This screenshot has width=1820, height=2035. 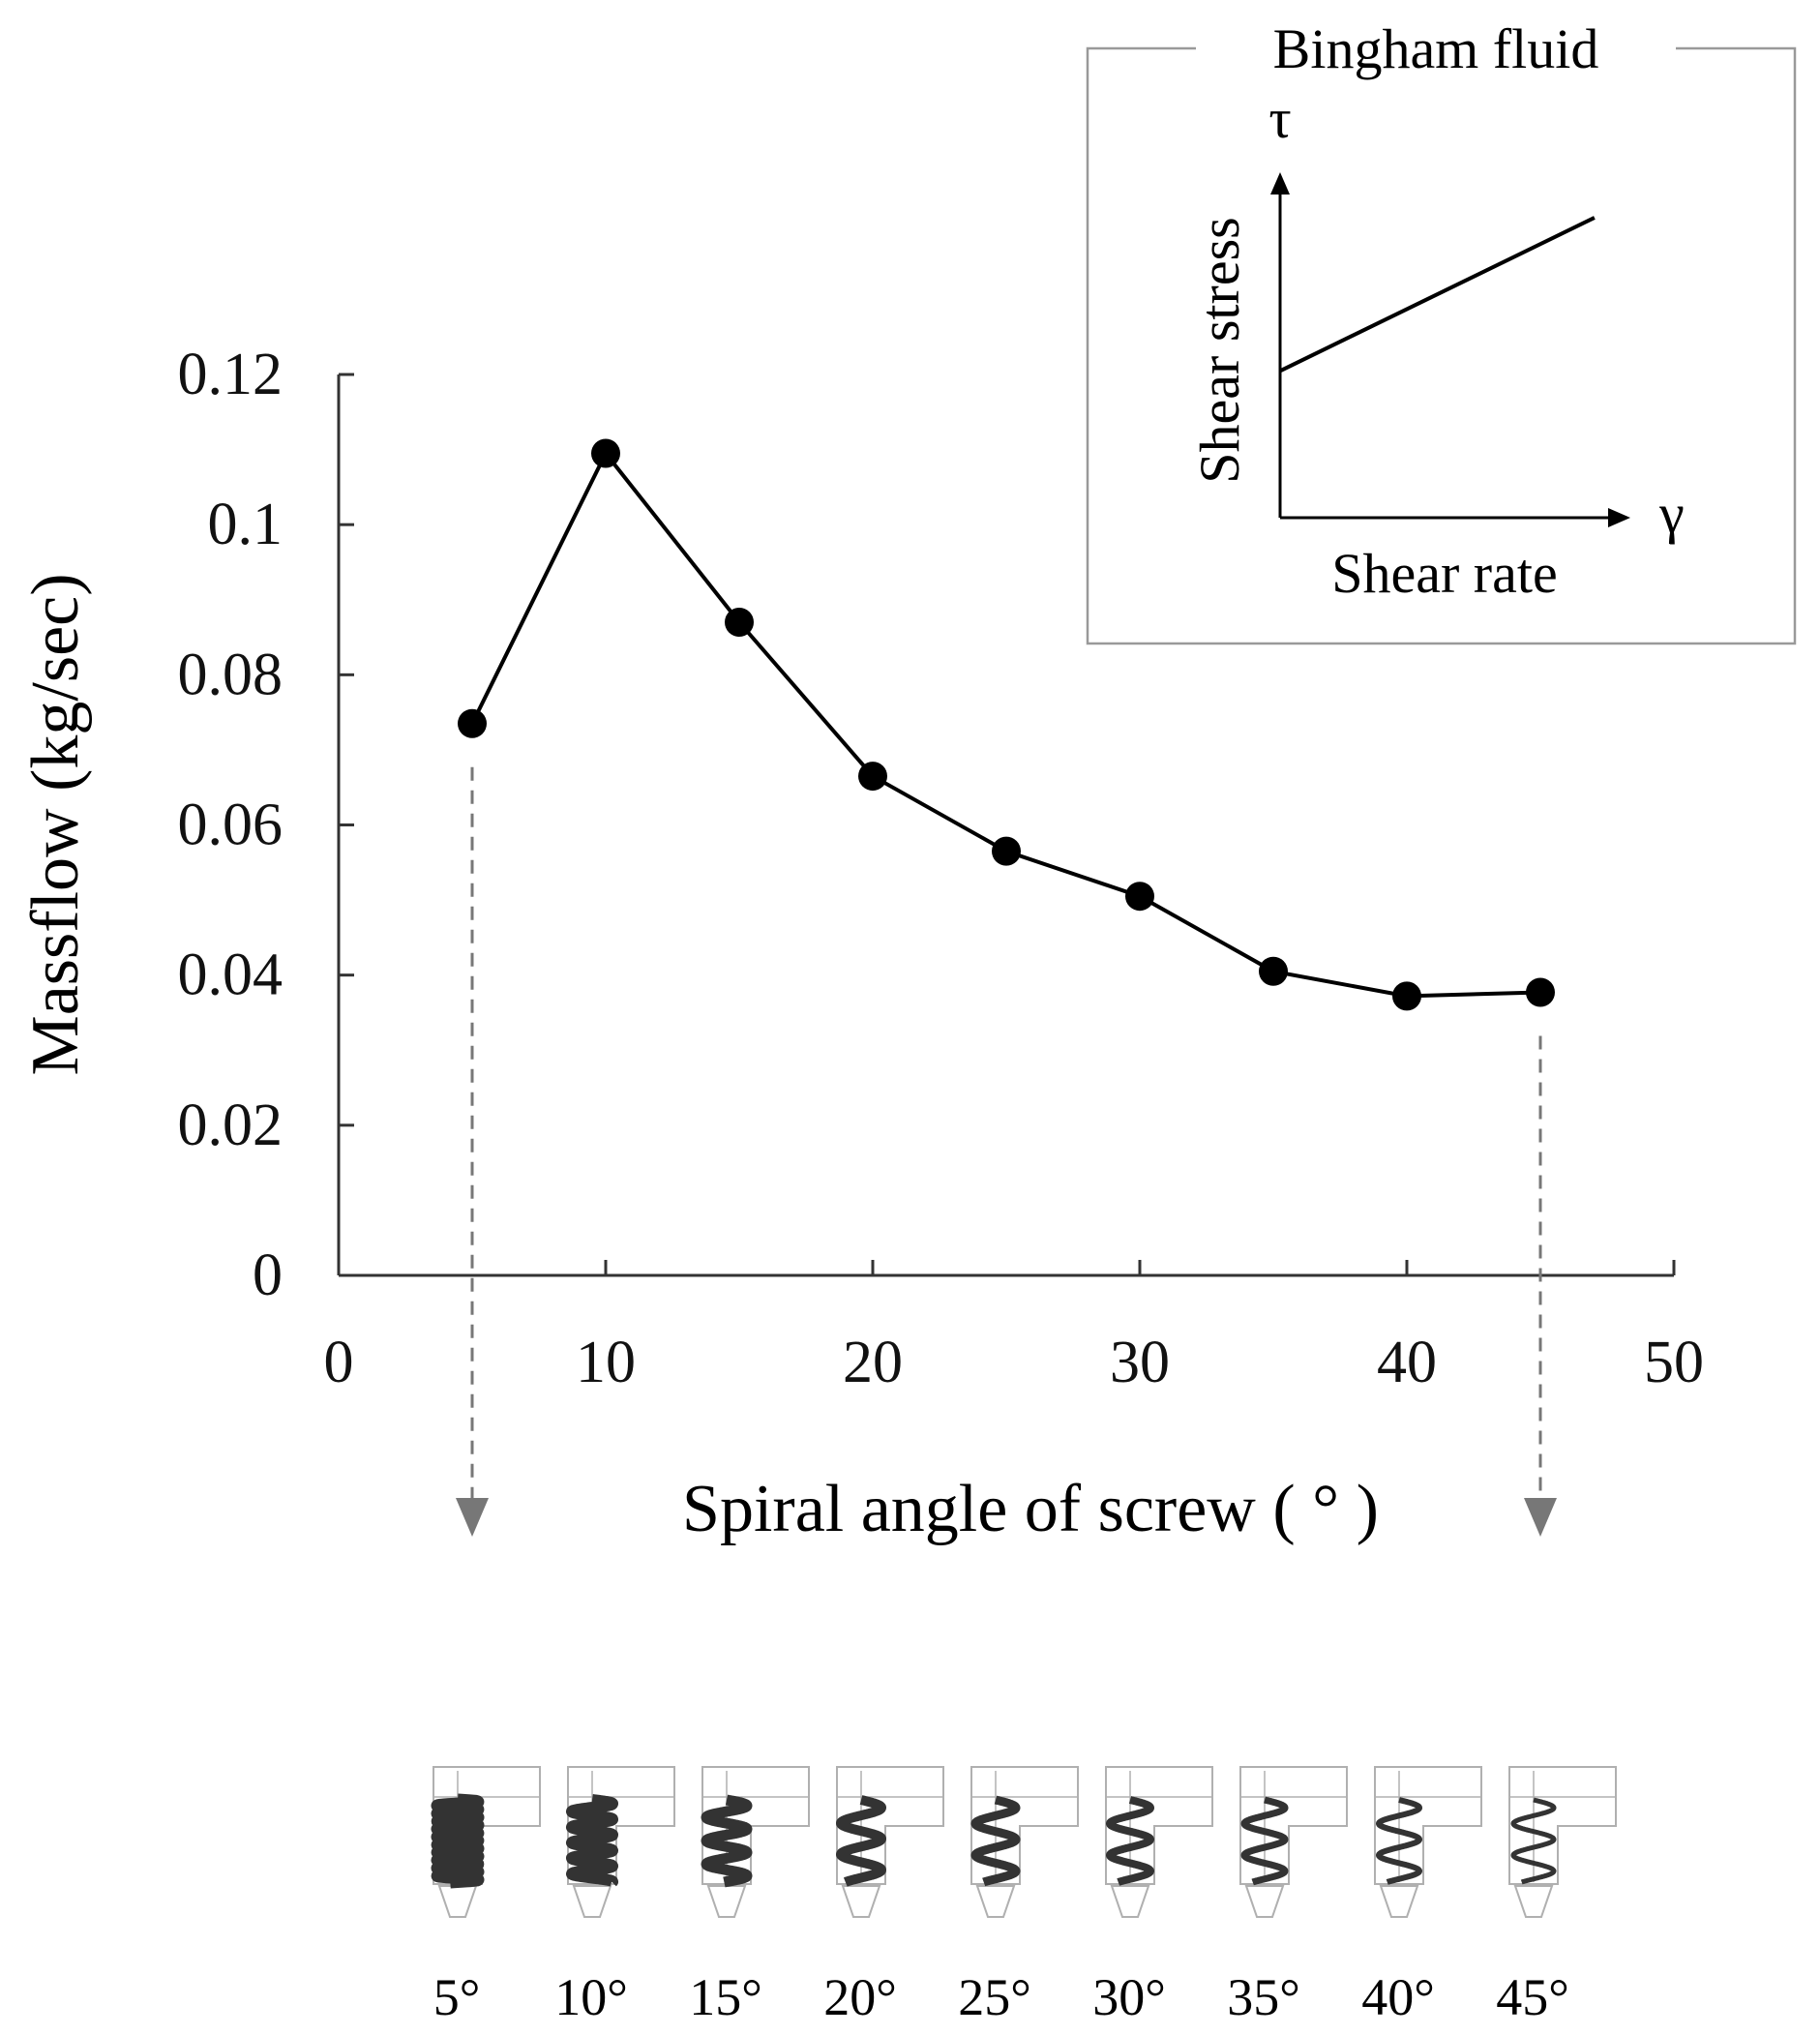 What do you see at coordinates (1674, 1362) in the screenshot?
I see `x-tick-label: 50` at bounding box center [1674, 1362].